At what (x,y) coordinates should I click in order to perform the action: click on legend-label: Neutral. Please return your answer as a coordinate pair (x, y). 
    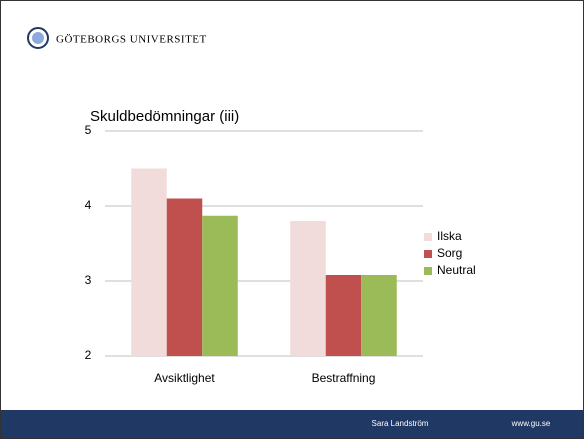
    Looking at the image, I should click on (456, 270).